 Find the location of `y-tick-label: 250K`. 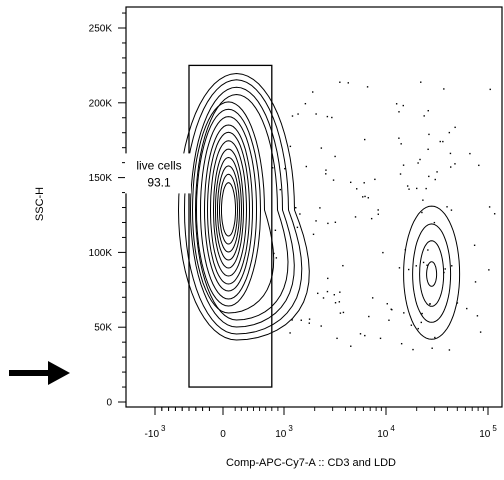

y-tick-label: 250K is located at coordinates (101, 29).